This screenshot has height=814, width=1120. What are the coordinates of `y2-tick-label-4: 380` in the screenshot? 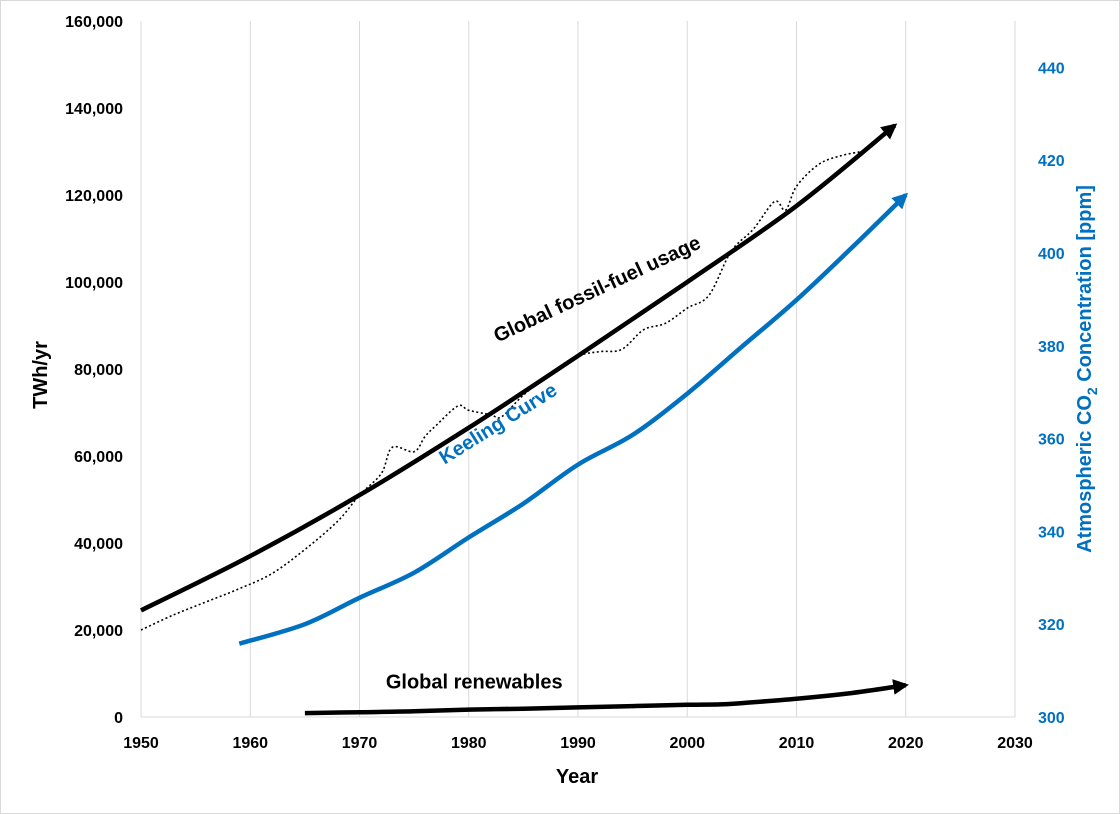 It's located at (1051, 347).